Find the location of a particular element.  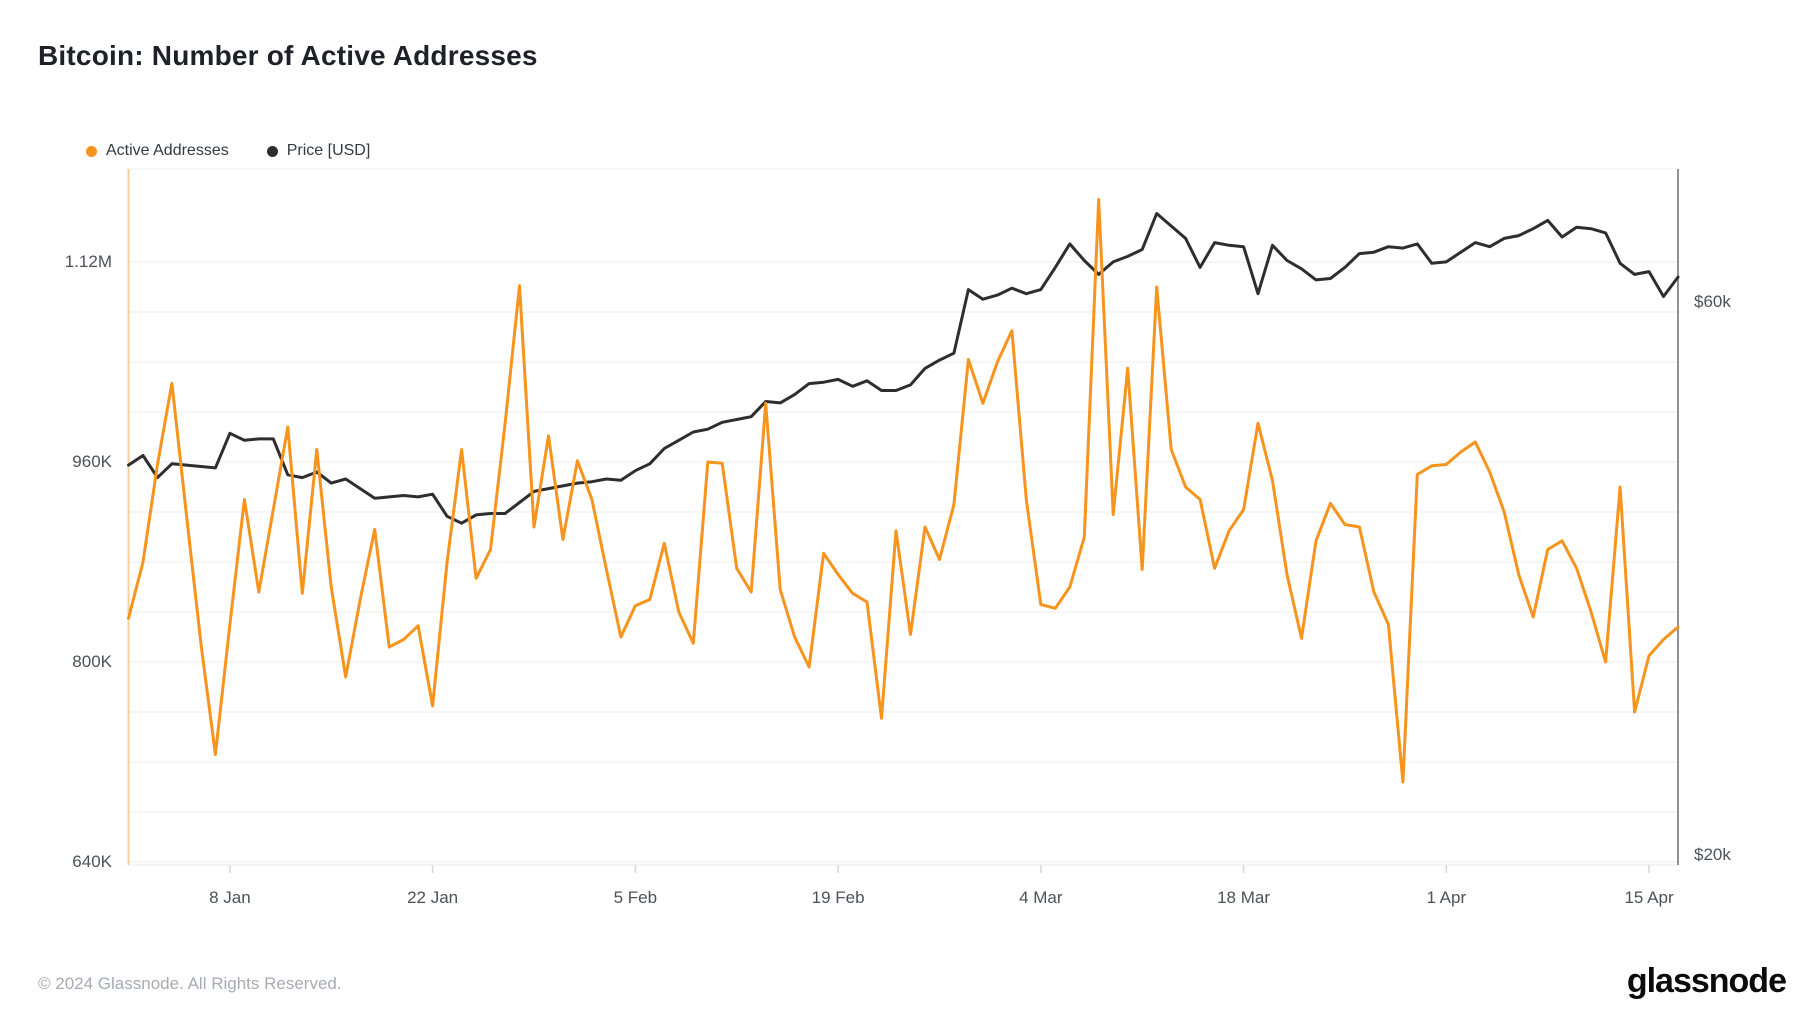

legend-item-price-usd: Price [USD] is located at coordinates (318, 151).